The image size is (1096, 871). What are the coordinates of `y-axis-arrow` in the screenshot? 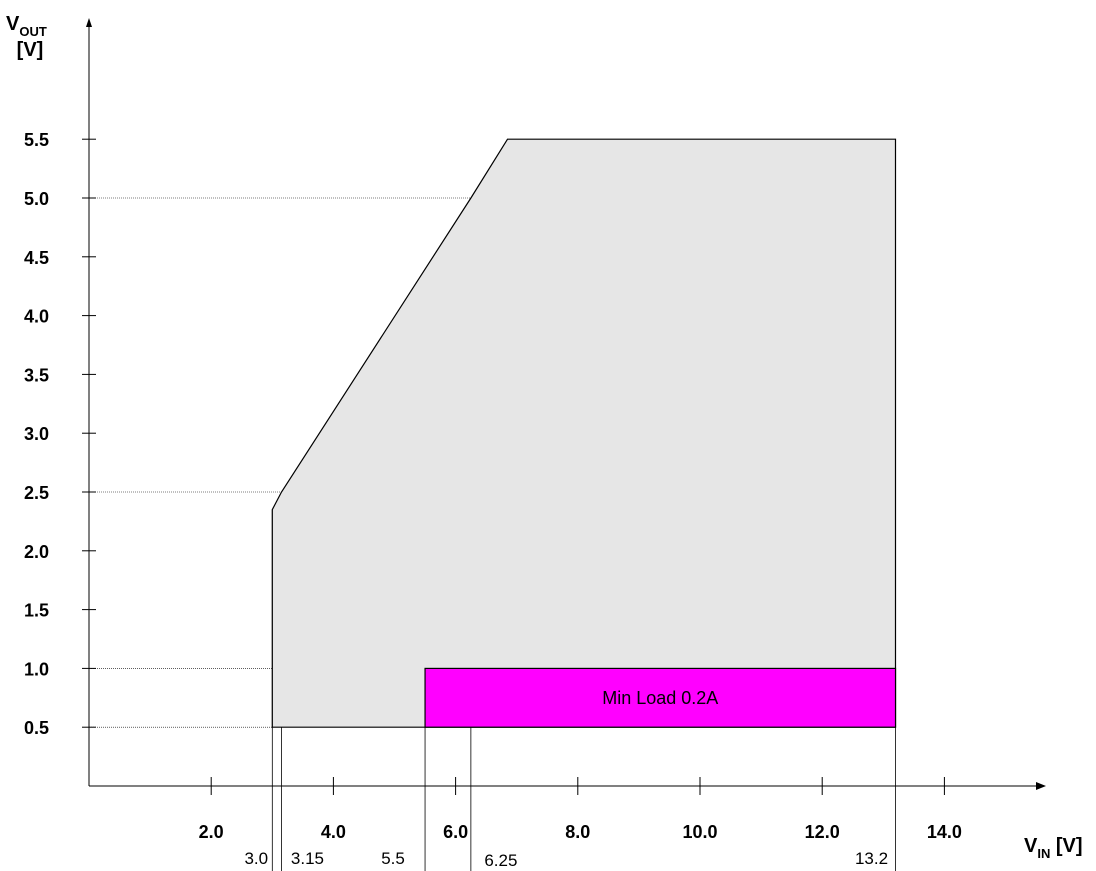 It's located at (89, 22).